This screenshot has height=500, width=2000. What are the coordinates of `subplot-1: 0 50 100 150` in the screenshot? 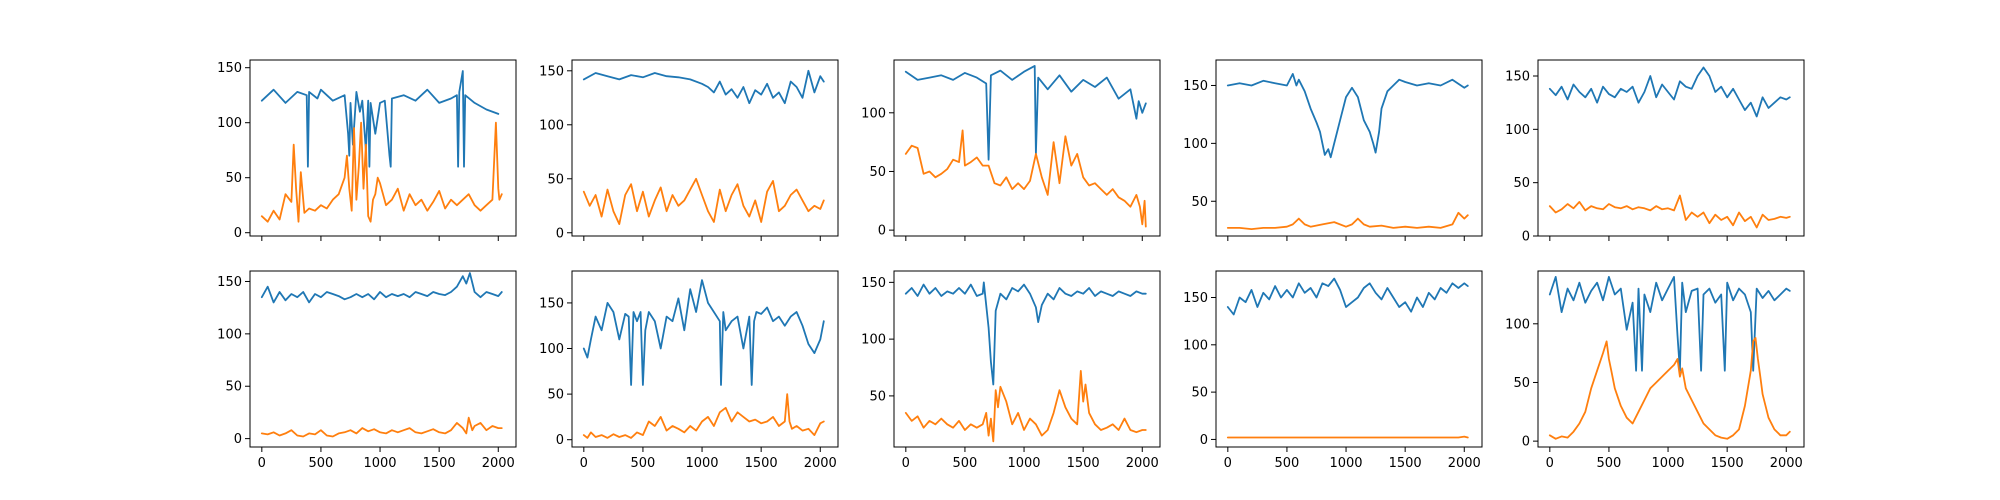 It's located at (367, 150).